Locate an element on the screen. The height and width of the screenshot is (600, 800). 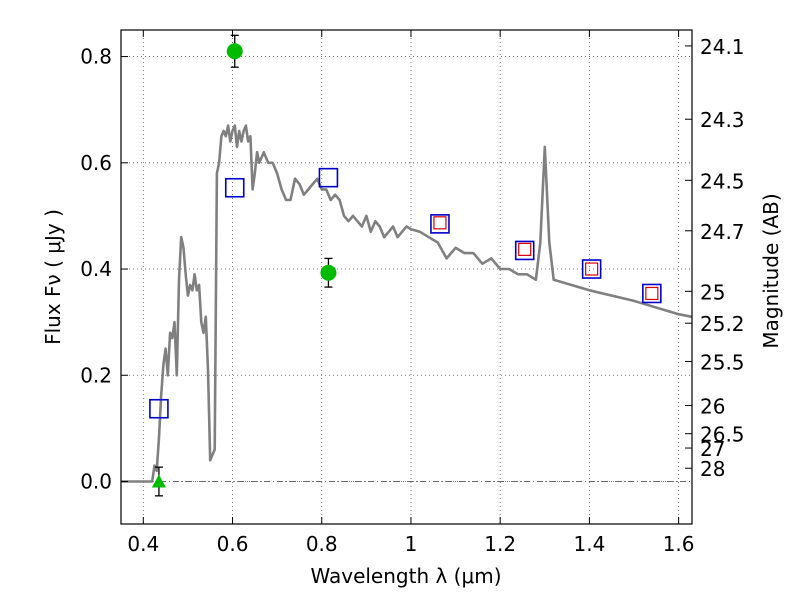
y-tick-label: 0.2 is located at coordinates (96, 375).